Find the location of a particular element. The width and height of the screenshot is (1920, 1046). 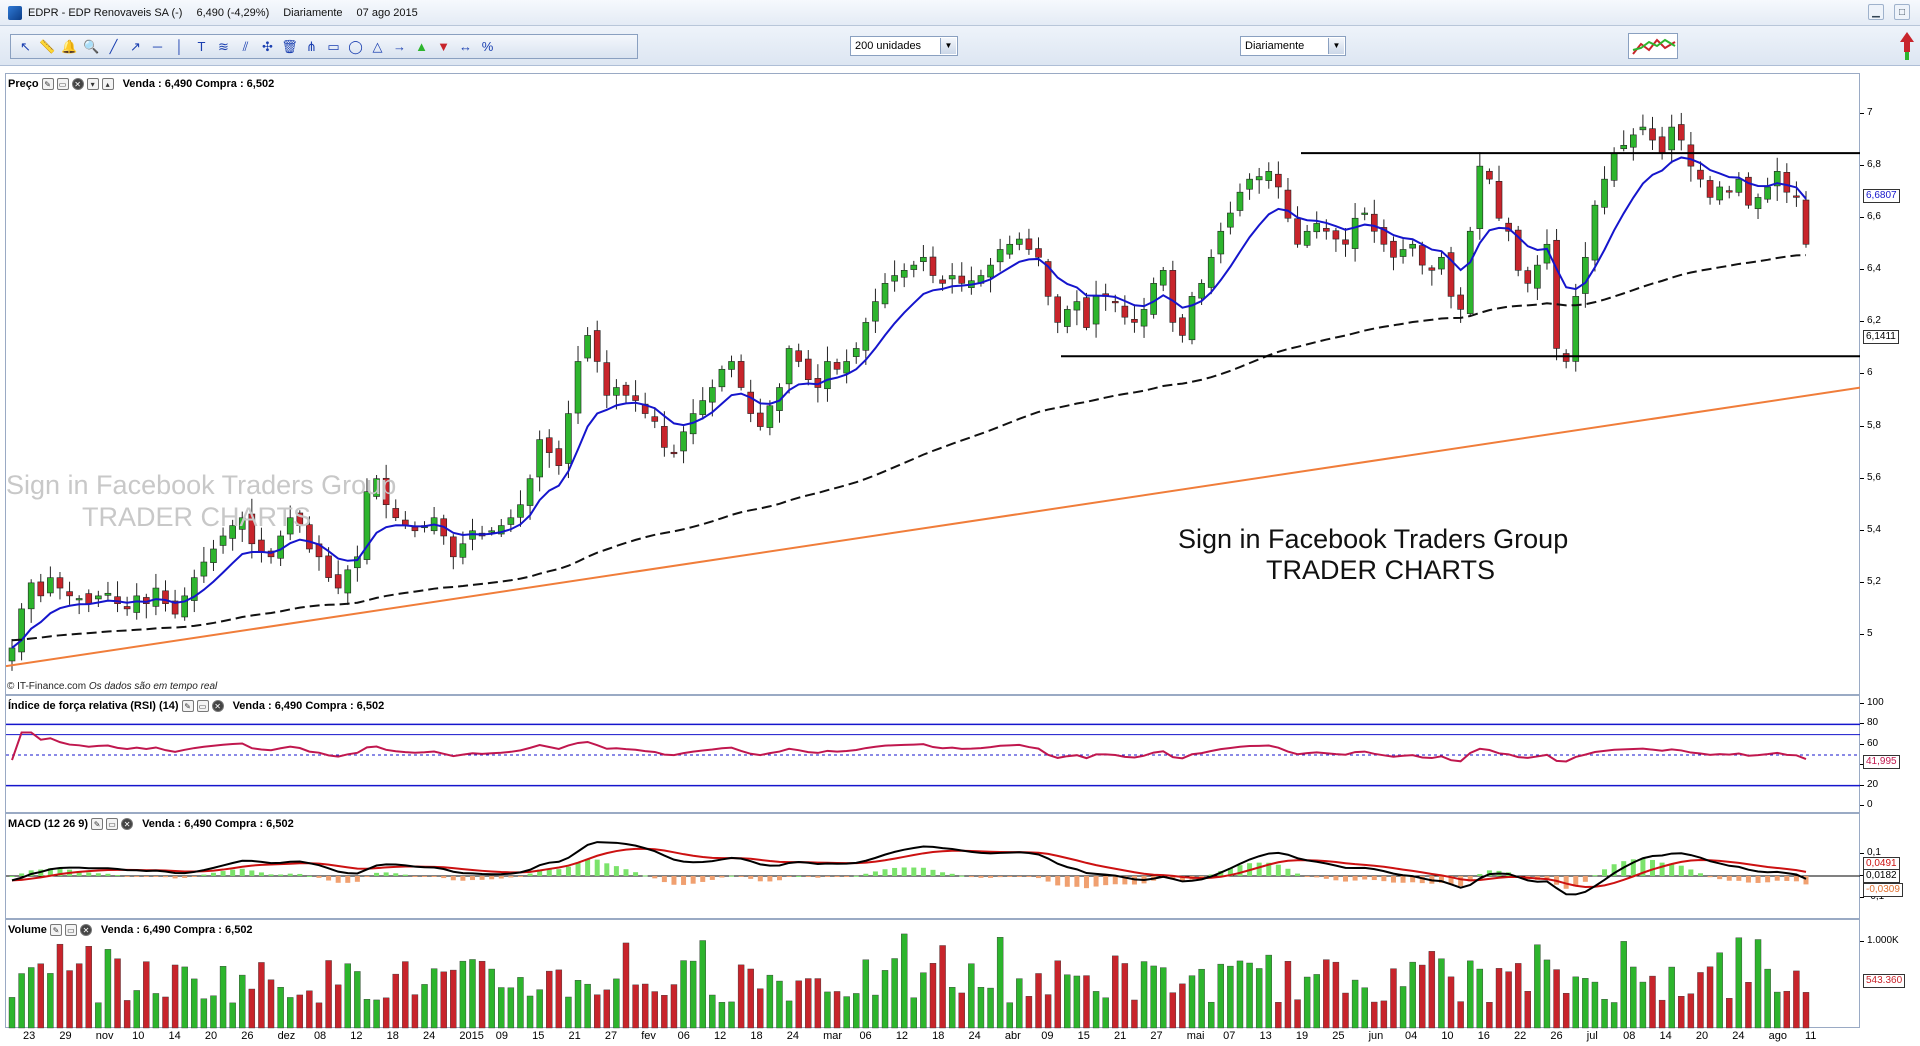

zoom-icon: 🔍 is located at coordinates (91, 46).